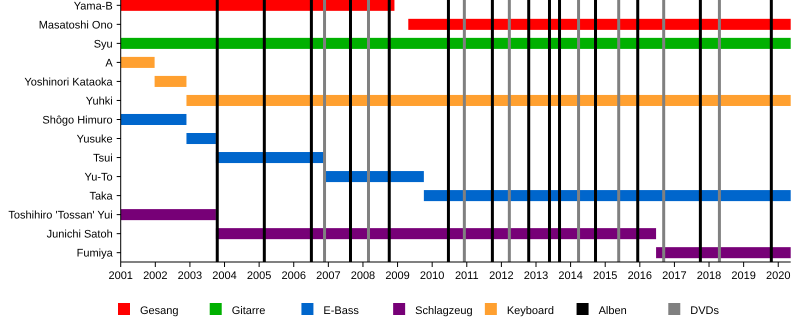 Image resolution: width=800 pixels, height=320 pixels. What do you see at coordinates (95, 254) in the screenshot?
I see `y-tick-label: Fumiya` at bounding box center [95, 254].